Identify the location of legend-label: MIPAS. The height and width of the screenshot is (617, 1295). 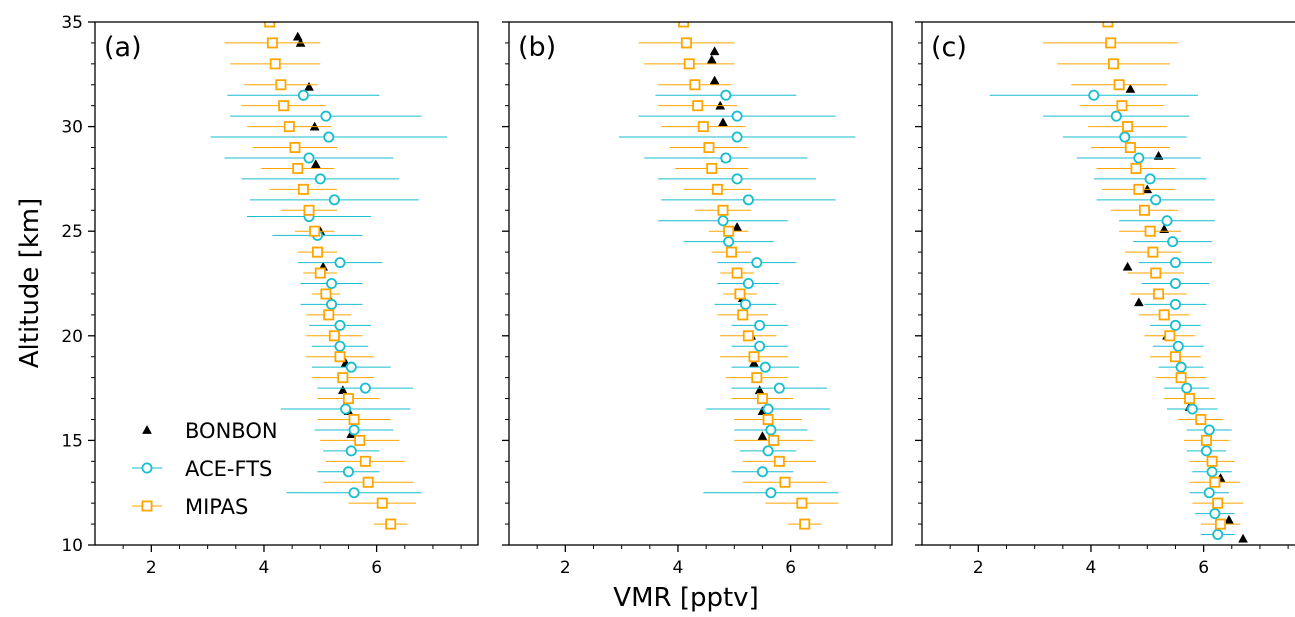
(216, 507).